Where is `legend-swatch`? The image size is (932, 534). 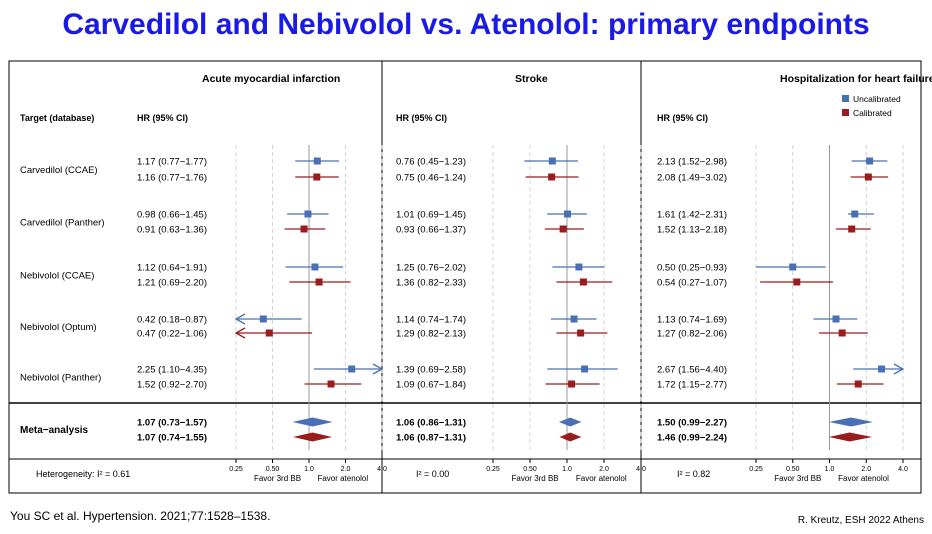 legend-swatch is located at coordinates (845, 112).